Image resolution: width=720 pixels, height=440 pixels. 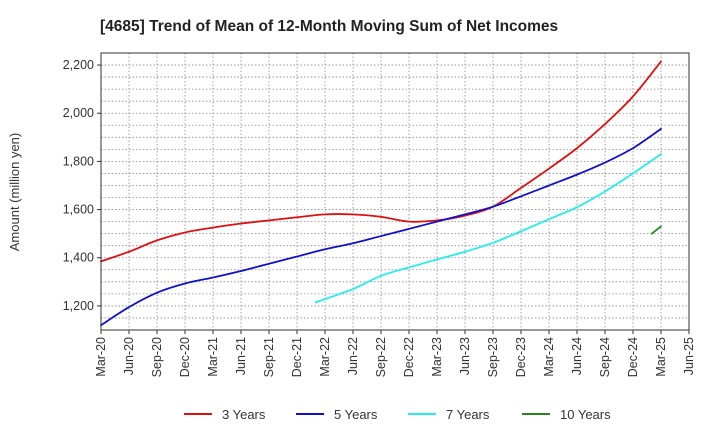 I want to click on y-axis-ticks: 1,200 1,400 1,600 1,800 2,000 2,200, so click(x=82, y=185).